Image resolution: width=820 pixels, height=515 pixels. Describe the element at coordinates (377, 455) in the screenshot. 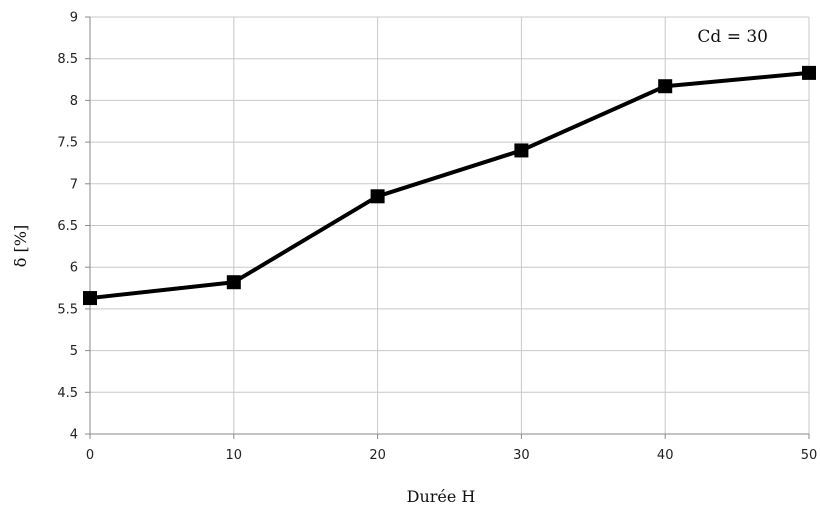

I see `x-tick-label: 20` at that location.